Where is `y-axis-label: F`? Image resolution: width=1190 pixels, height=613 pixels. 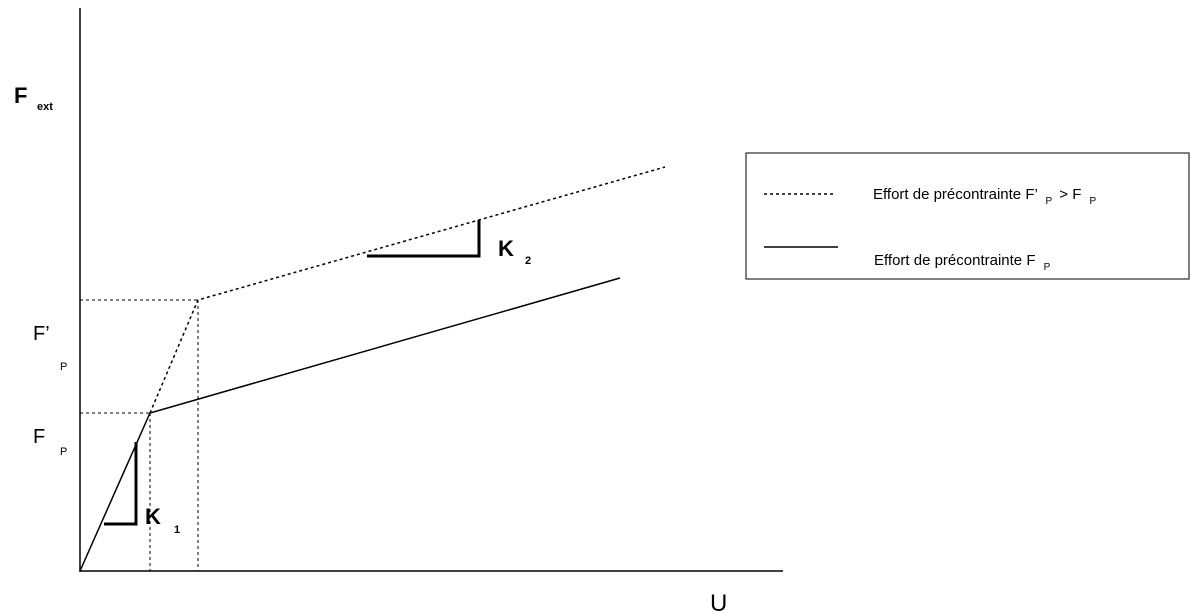
y-axis-label: F is located at coordinates (20, 95).